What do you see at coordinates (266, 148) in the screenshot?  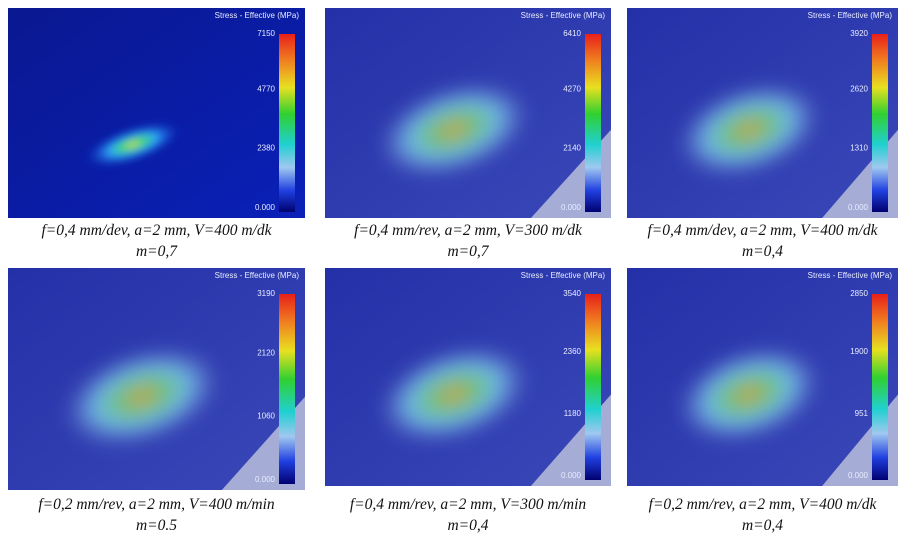 I see `colorbar-label: 2380` at bounding box center [266, 148].